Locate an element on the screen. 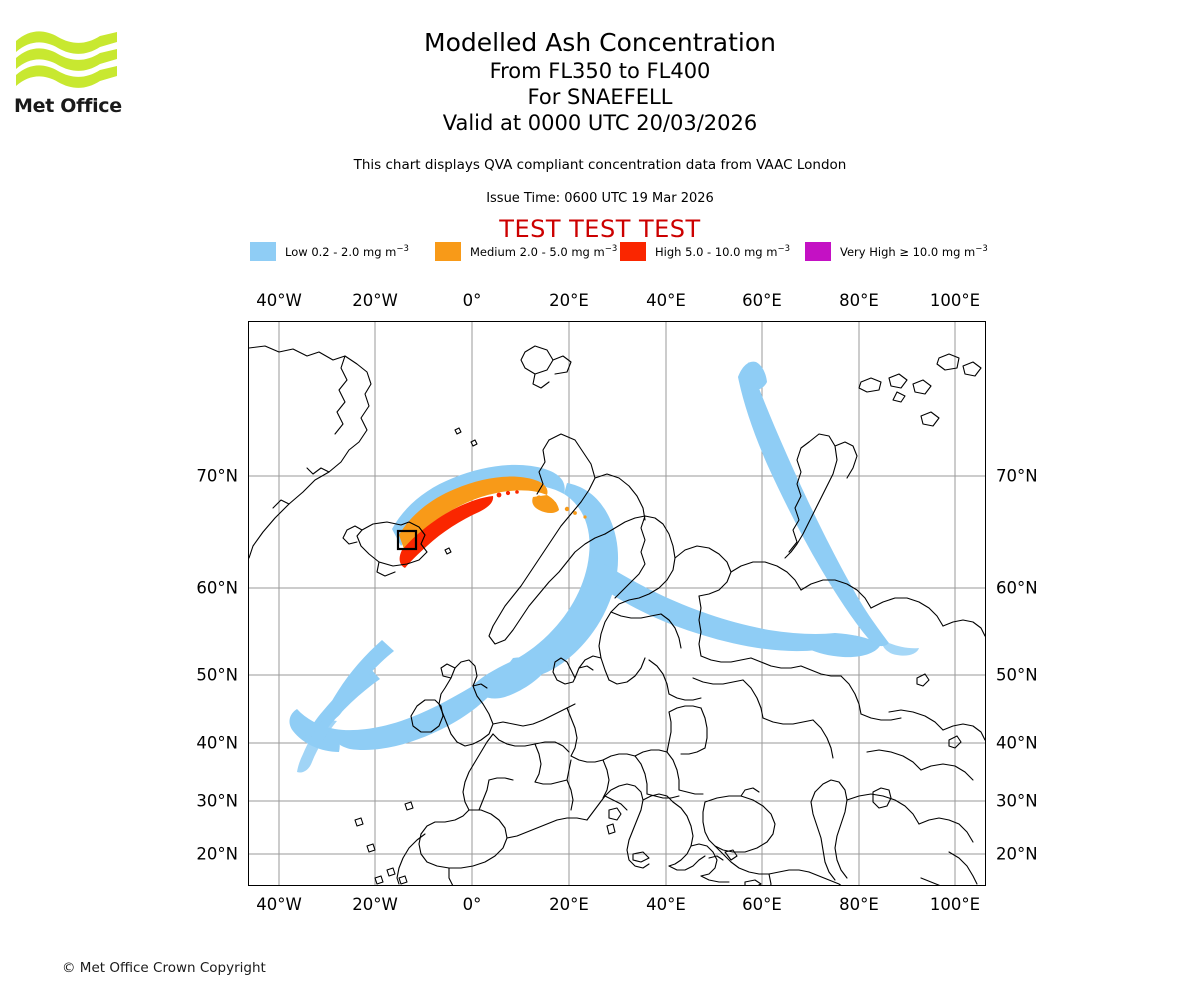 Image resolution: width=1200 pixels, height=1000 pixels. lon-tick-top-100E: 100°E is located at coordinates (955, 300).